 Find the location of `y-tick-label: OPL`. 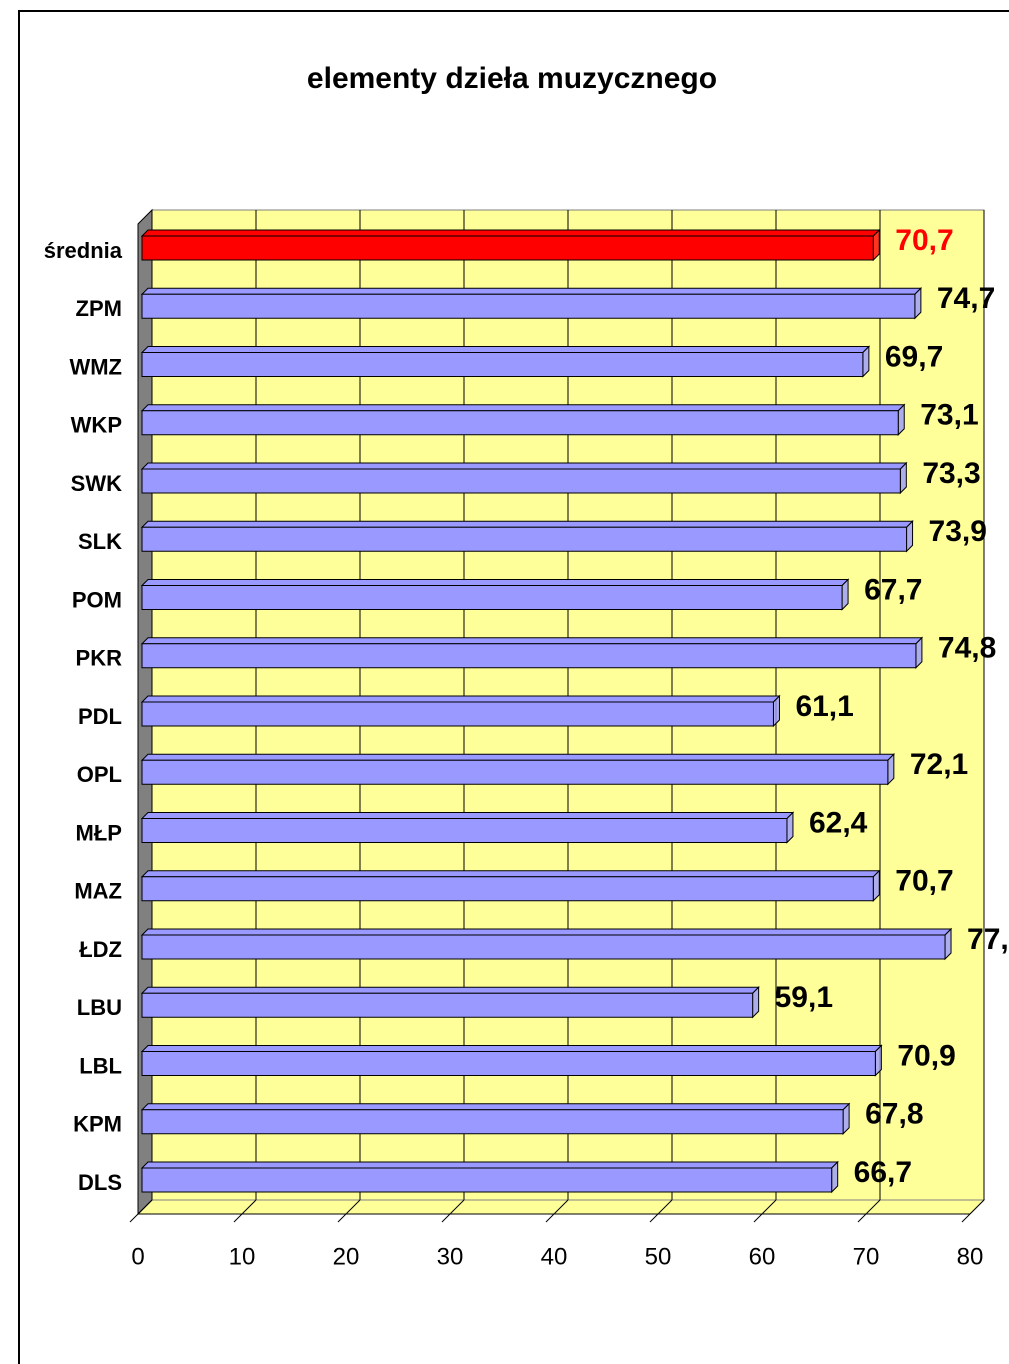

y-tick-label: OPL is located at coordinates (99, 774).